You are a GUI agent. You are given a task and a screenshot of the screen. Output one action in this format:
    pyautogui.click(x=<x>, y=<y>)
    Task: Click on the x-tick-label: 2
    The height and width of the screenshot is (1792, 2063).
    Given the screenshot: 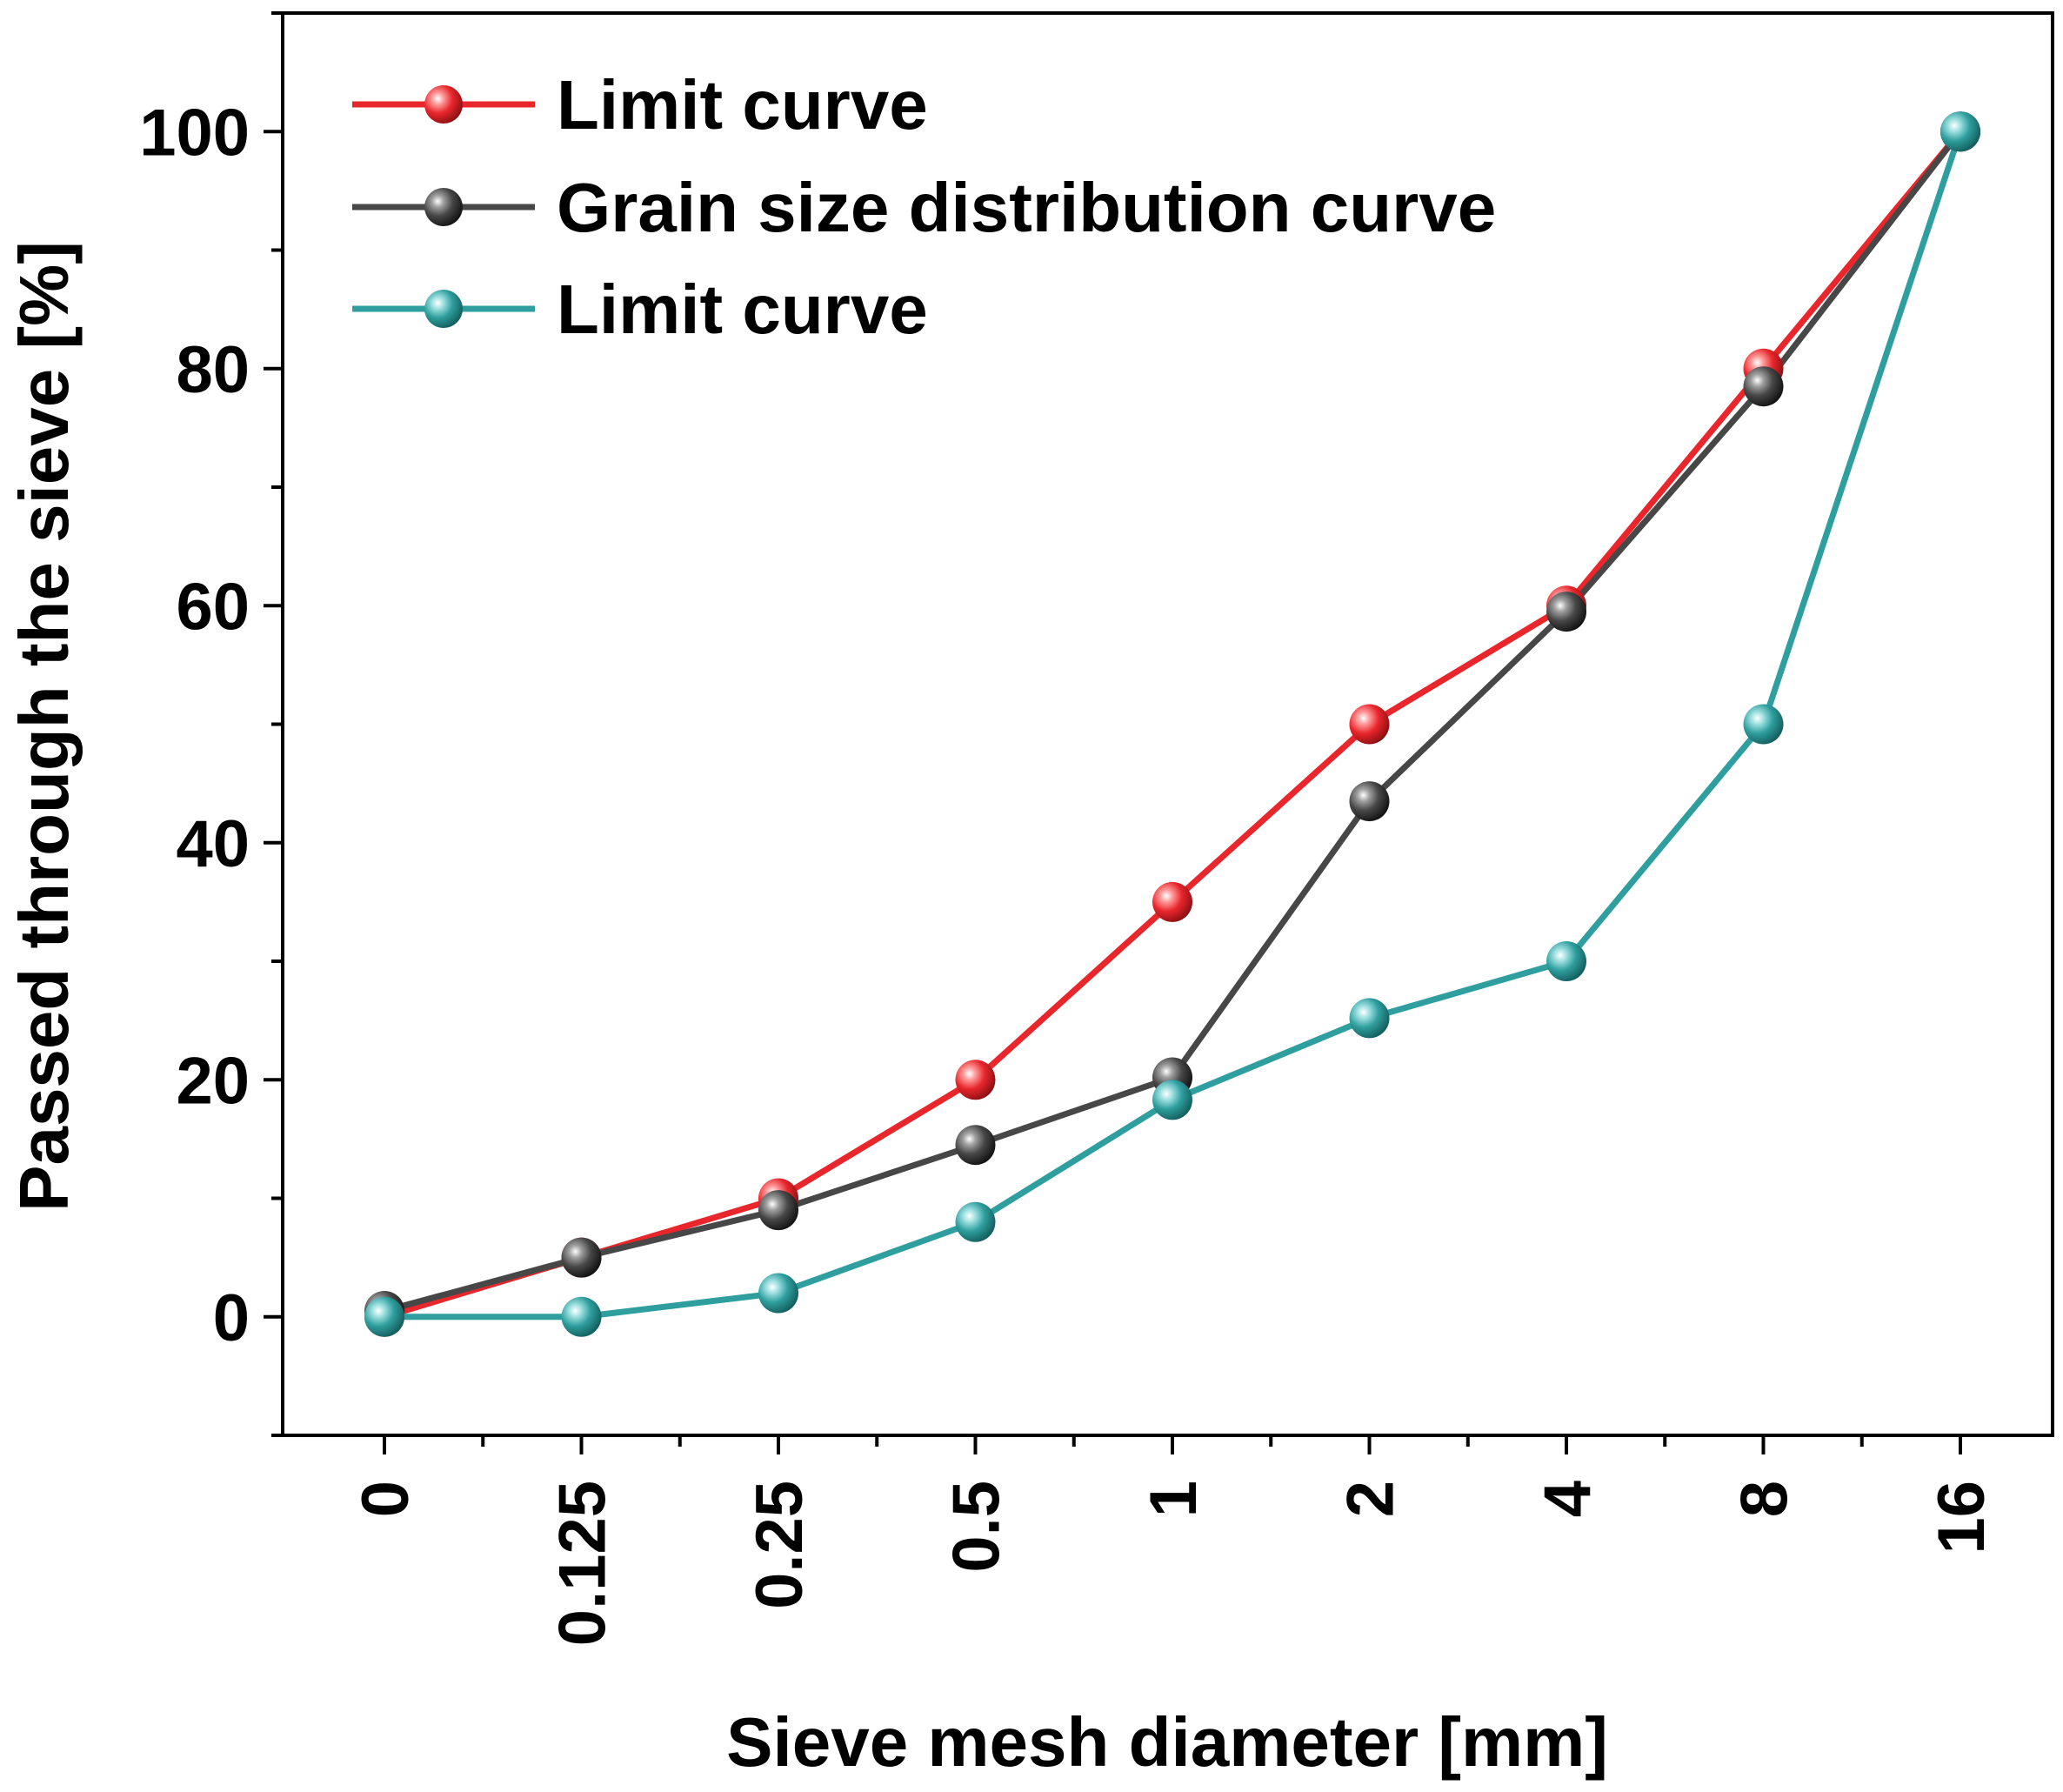 What is the action you would take?
    pyautogui.click(x=1371, y=1499)
    